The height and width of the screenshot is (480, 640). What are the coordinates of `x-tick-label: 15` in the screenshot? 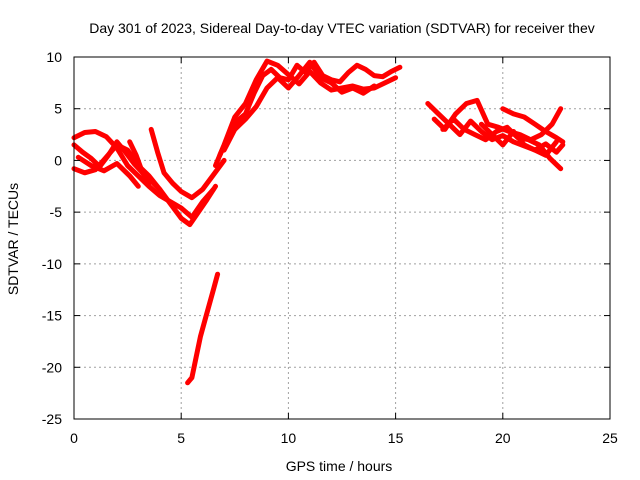 It's located at (396, 438).